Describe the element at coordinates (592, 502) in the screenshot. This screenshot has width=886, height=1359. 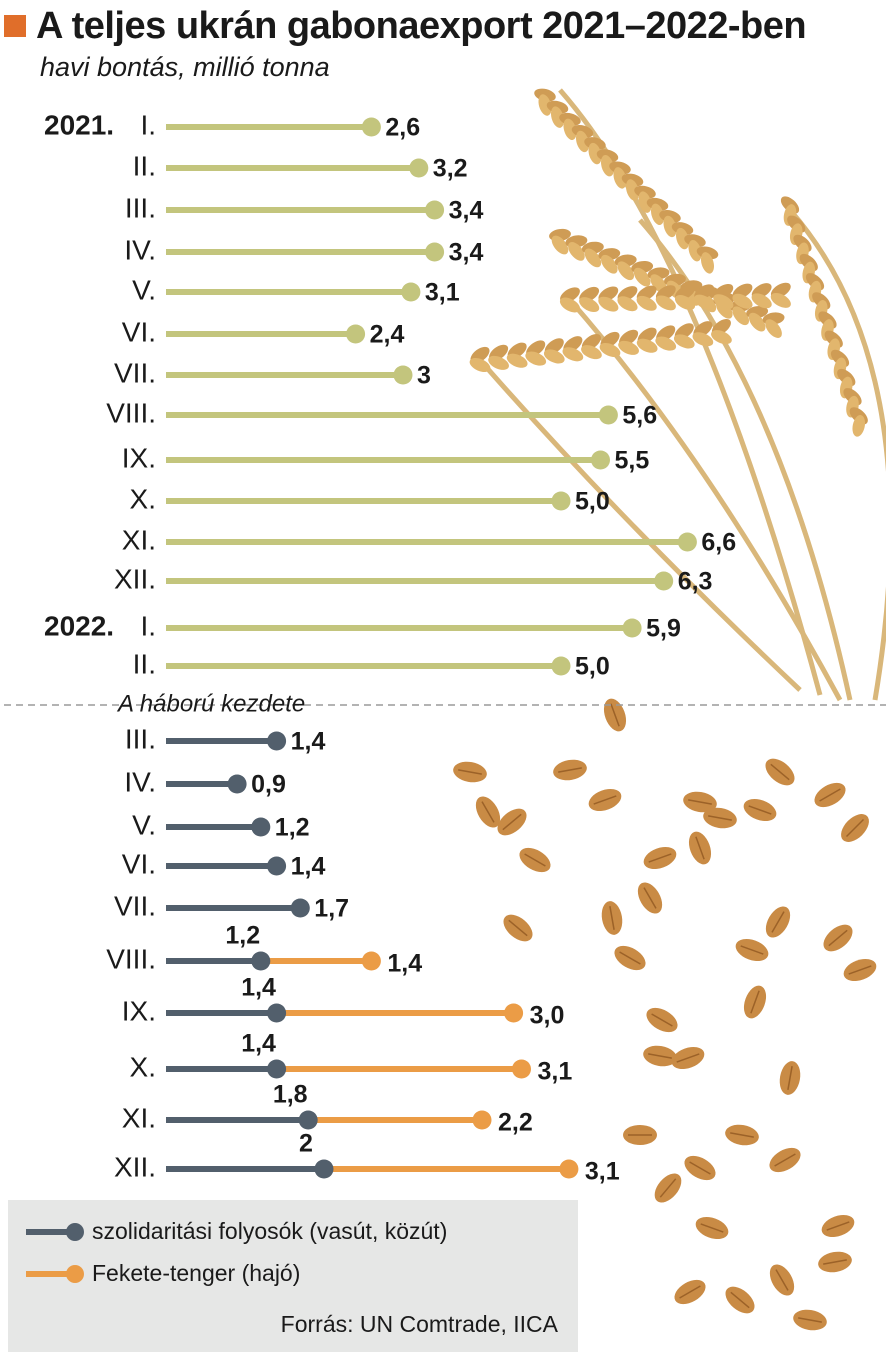
I see `value-label: 5,0` at that location.